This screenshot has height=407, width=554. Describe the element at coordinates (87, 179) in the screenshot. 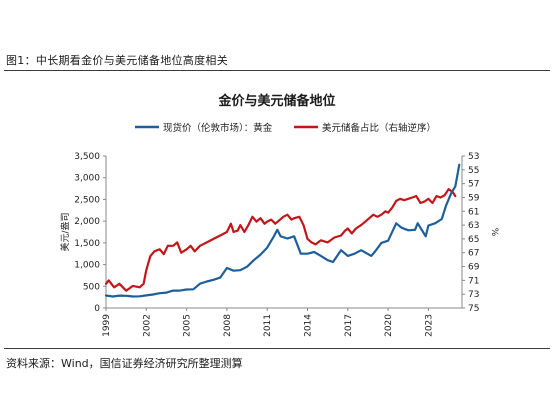

I see `y-left-tick-label: 3,000` at that location.